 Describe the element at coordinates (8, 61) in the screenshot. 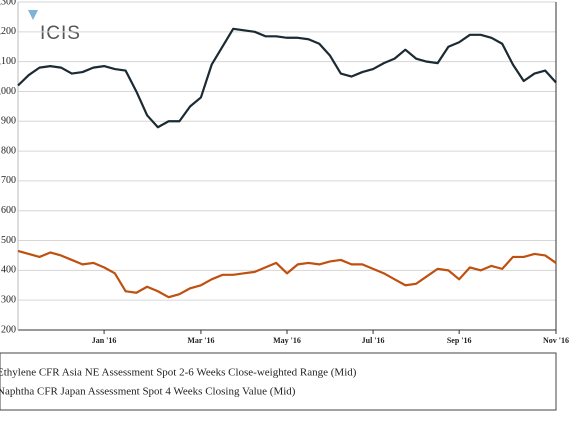

I see `y-tick-label: 1,100` at that location.